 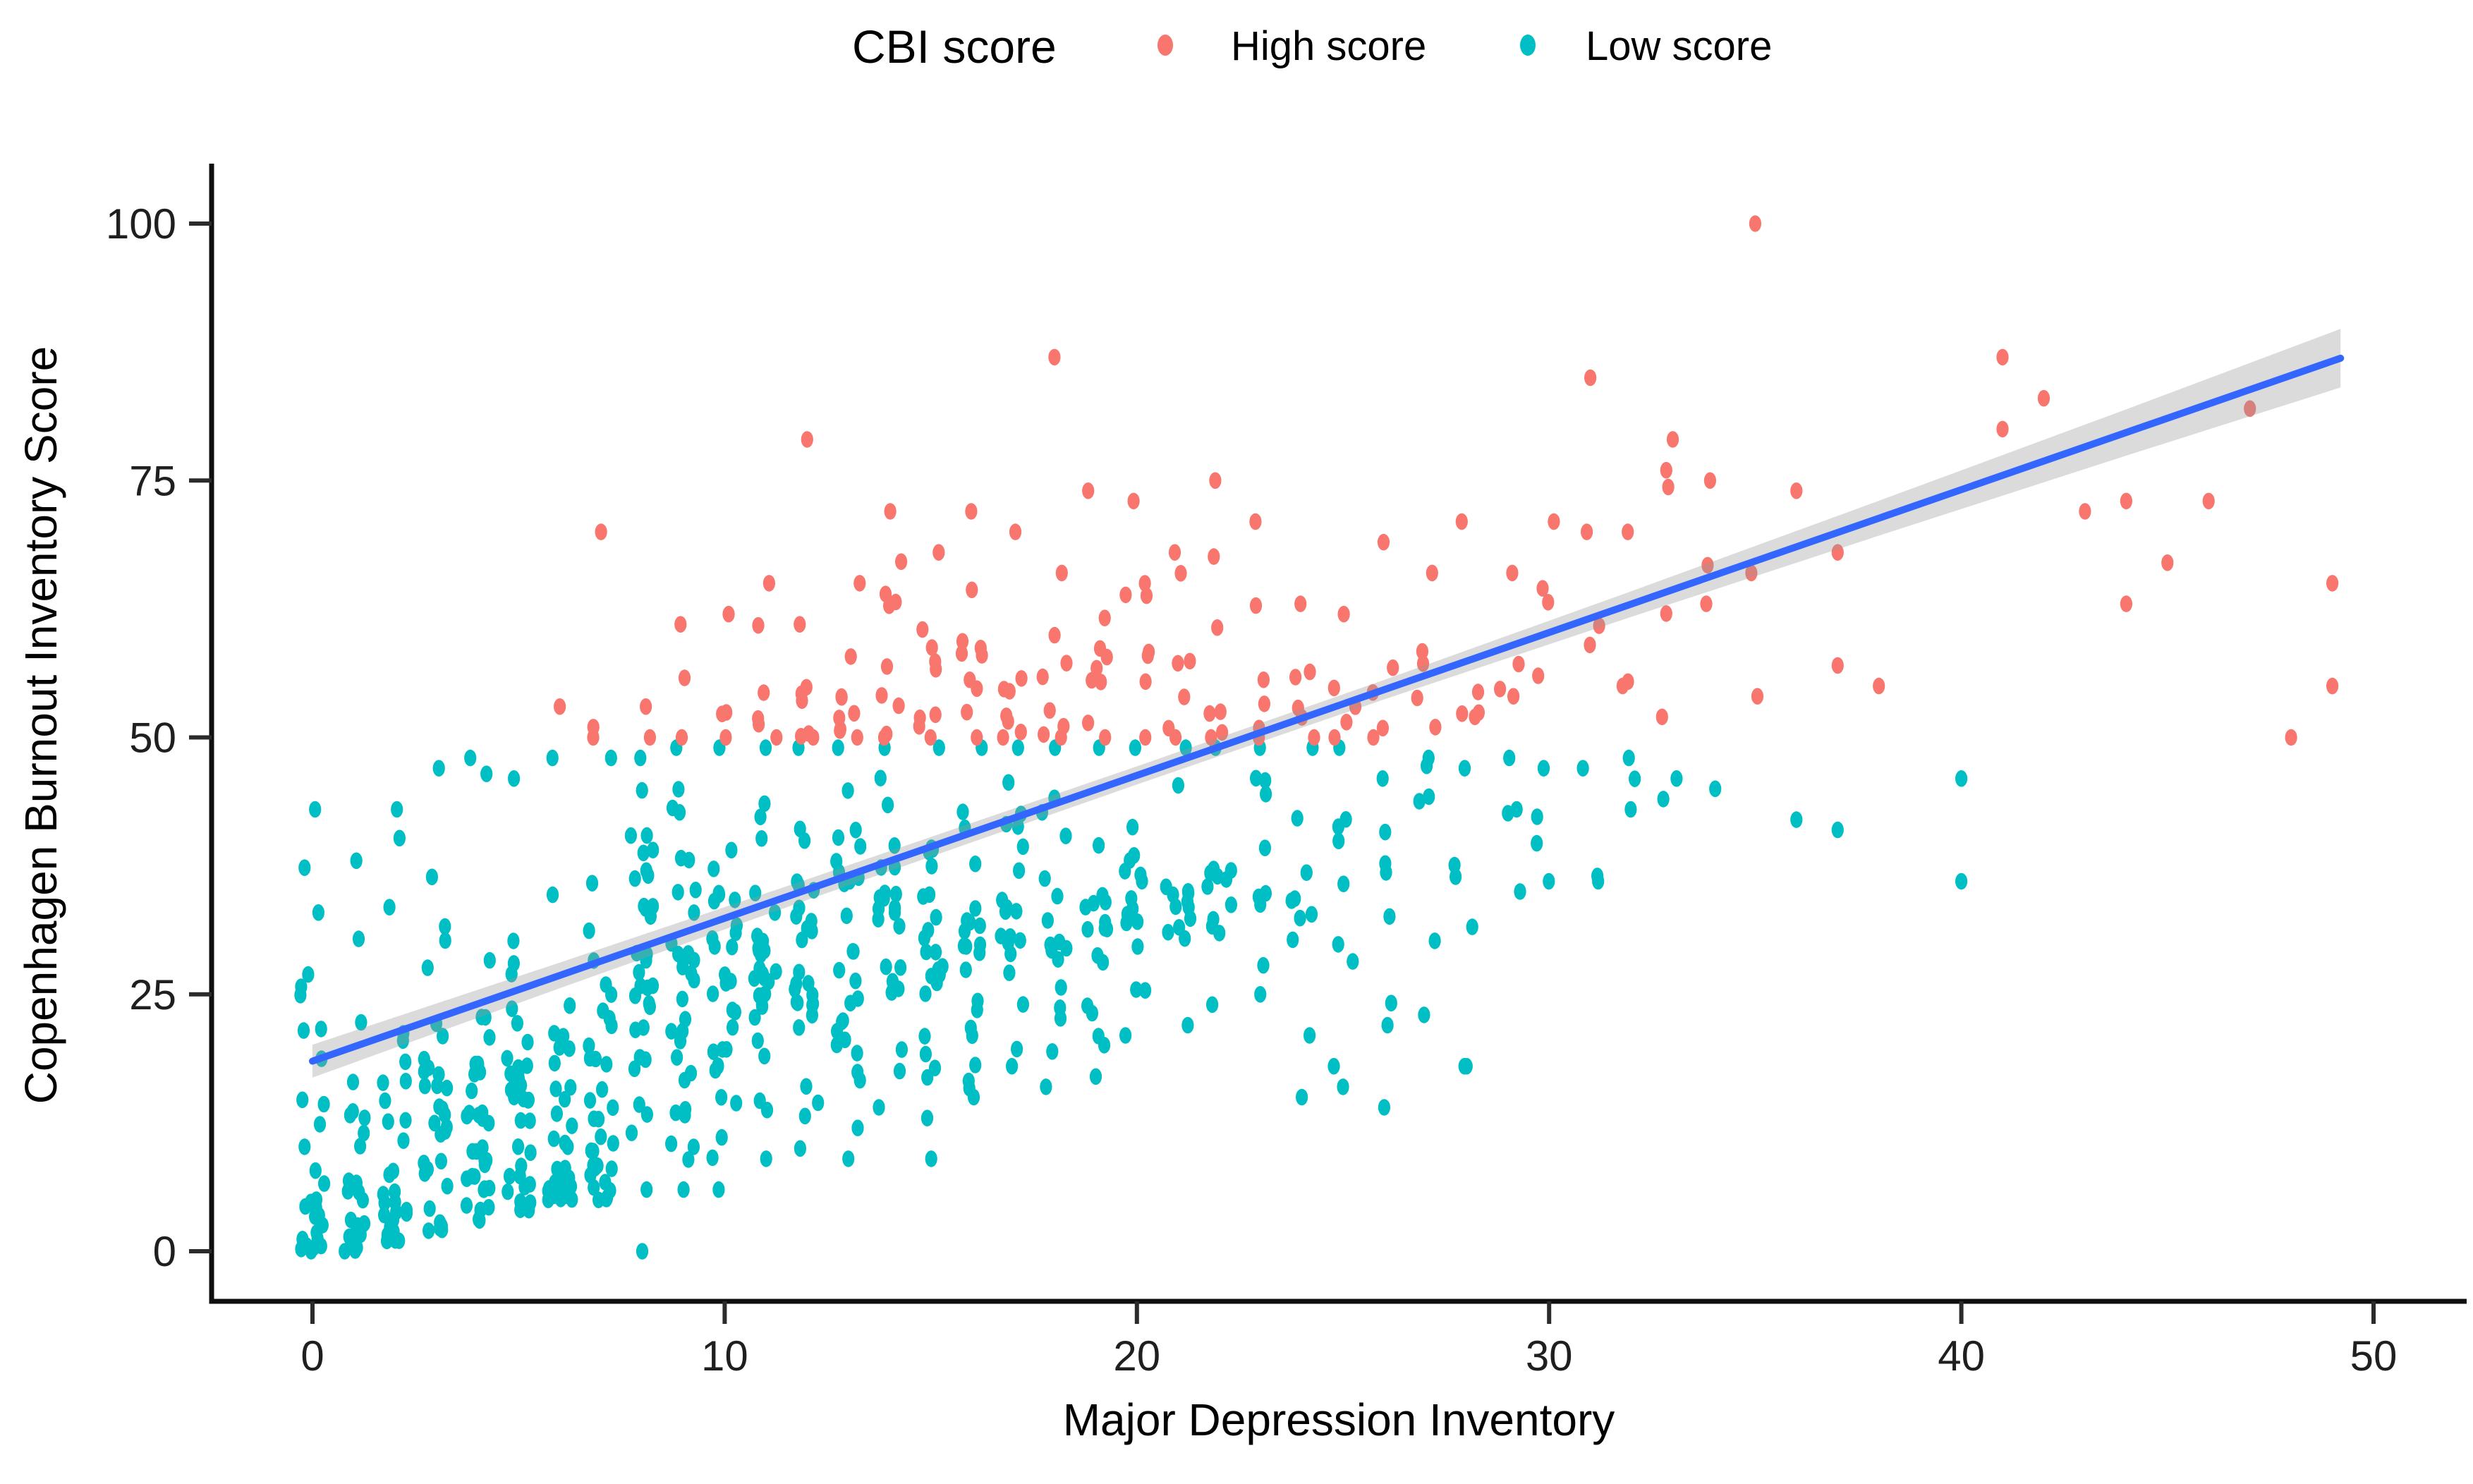 I want to click on y-tick-labels: 0 25 50 75 100, so click(x=141, y=738).